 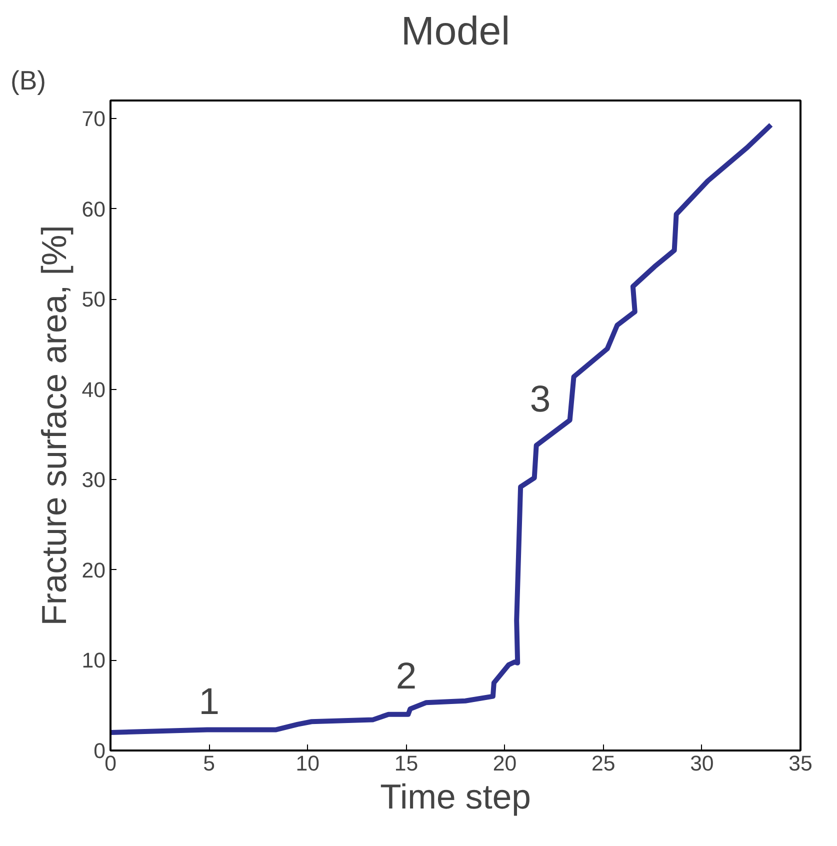 What do you see at coordinates (540, 398) in the screenshot?
I see `annotation: 3` at bounding box center [540, 398].